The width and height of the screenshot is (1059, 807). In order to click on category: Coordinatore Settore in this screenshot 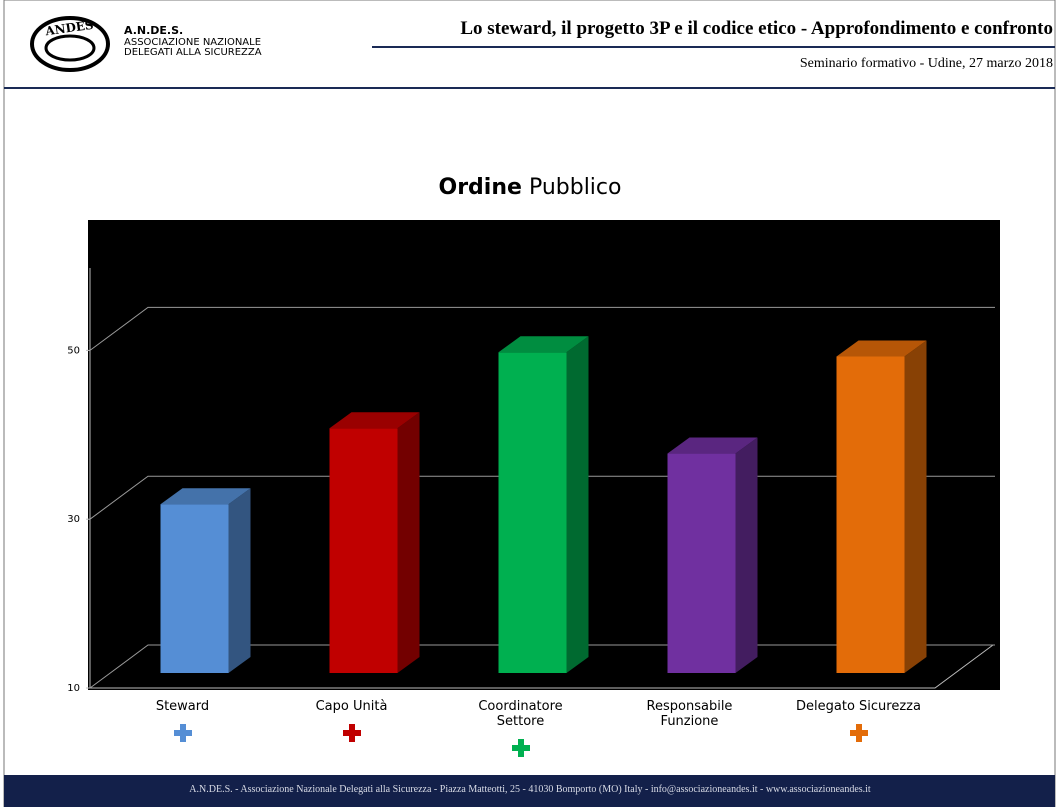, I will do `click(521, 728)`.